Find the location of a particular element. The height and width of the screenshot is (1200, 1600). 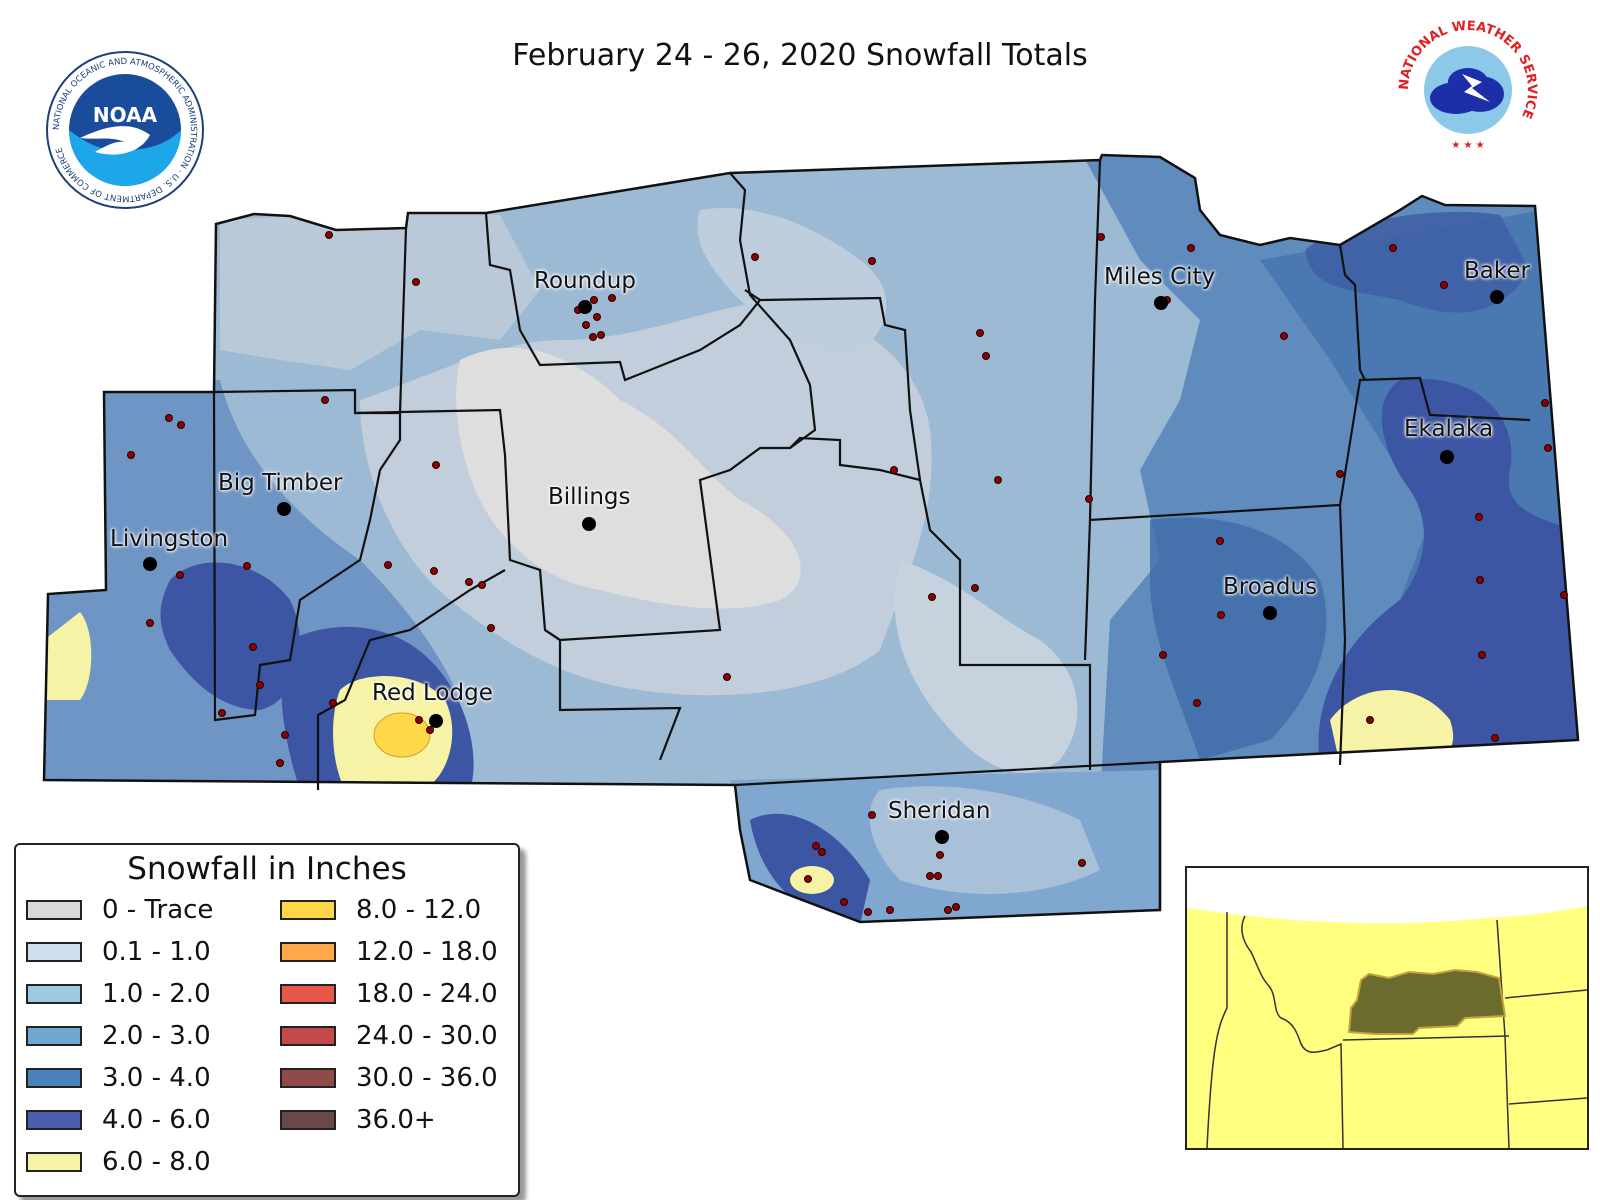

legend-item-label: 24.0 - 30.0 is located at coordinates (427, 1036).